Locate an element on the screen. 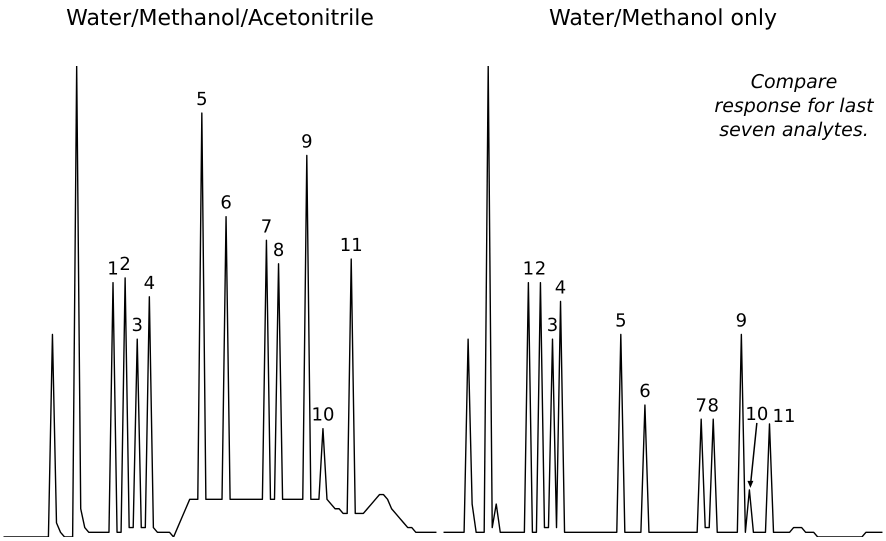 This screenshot has height=541, width=886. chart-title: Water/Methanol/Acetonitrile is located at coordinates (220, 18).